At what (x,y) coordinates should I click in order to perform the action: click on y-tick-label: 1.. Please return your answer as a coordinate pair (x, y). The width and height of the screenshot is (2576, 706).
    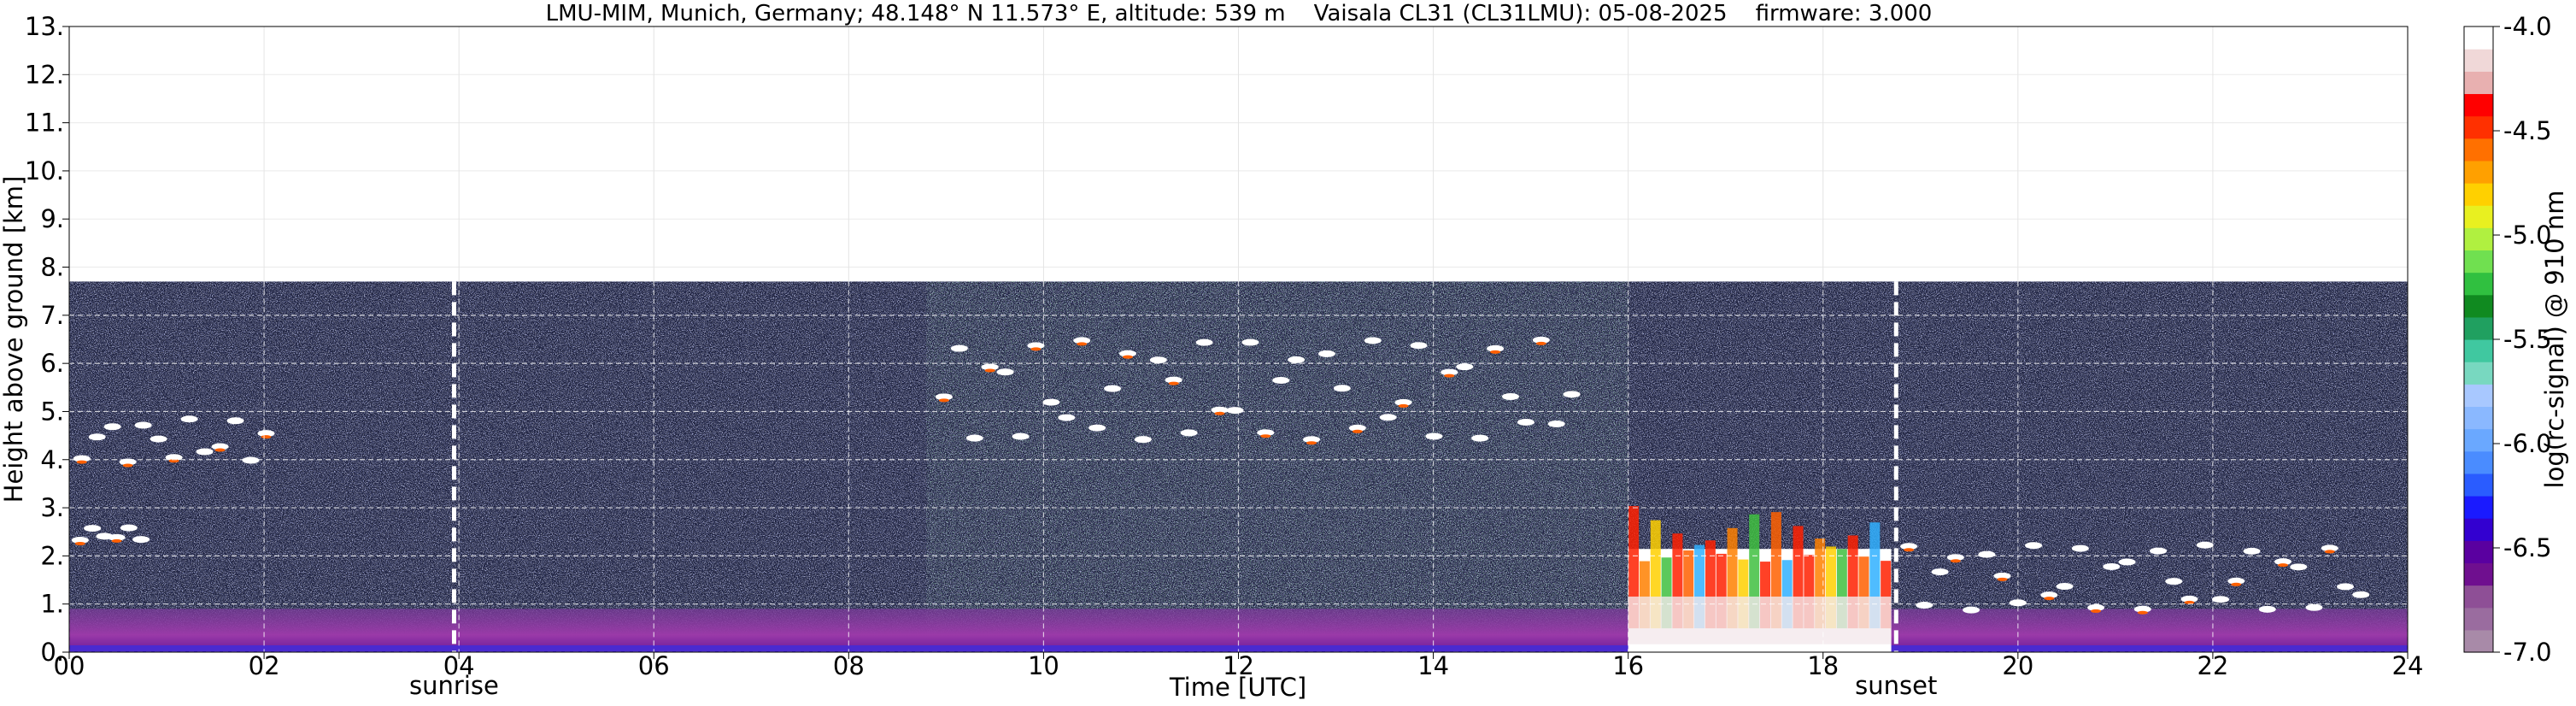
    Looking at the image, I should click on (52, 604).